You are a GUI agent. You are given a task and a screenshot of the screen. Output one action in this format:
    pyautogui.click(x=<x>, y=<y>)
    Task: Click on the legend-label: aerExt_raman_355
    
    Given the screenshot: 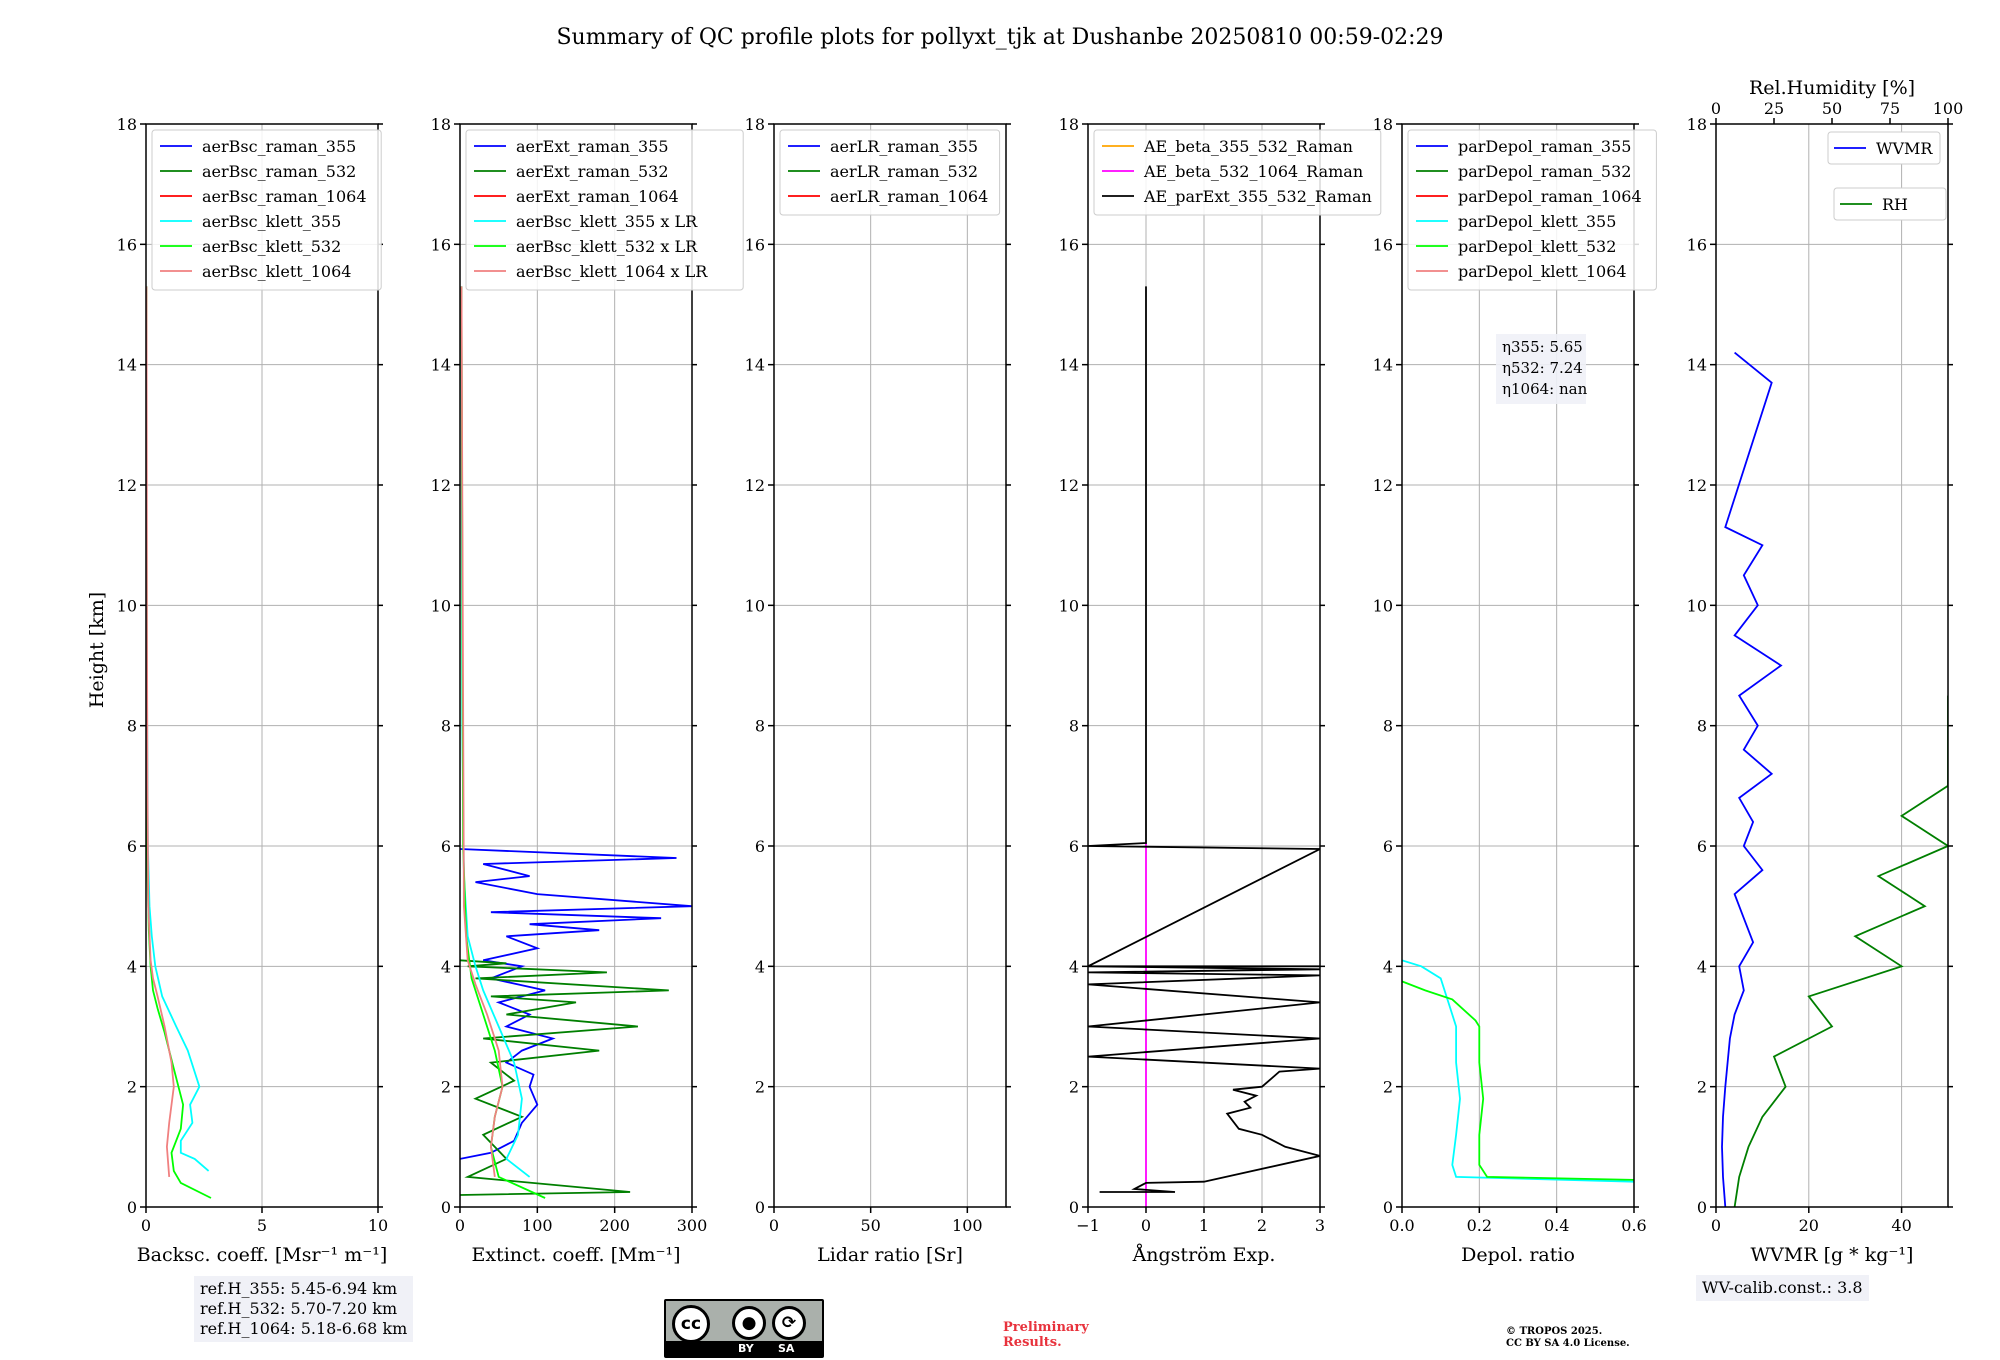 What is the action you would take?
    pyautogui.click(x=592, y=146)
    